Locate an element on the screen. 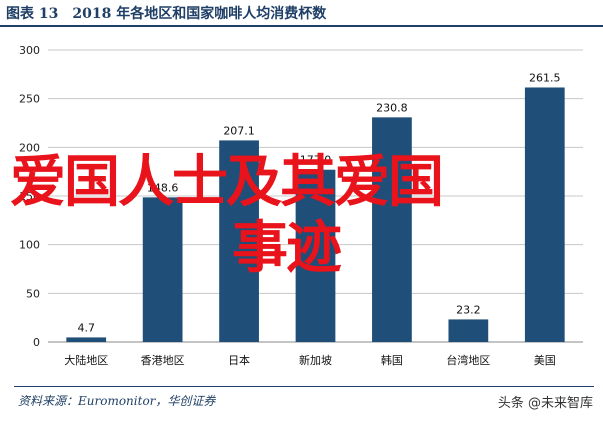 This screenshot has height=423, width=603. category-label-4: 韩国 is located at coordinates (392, 360).